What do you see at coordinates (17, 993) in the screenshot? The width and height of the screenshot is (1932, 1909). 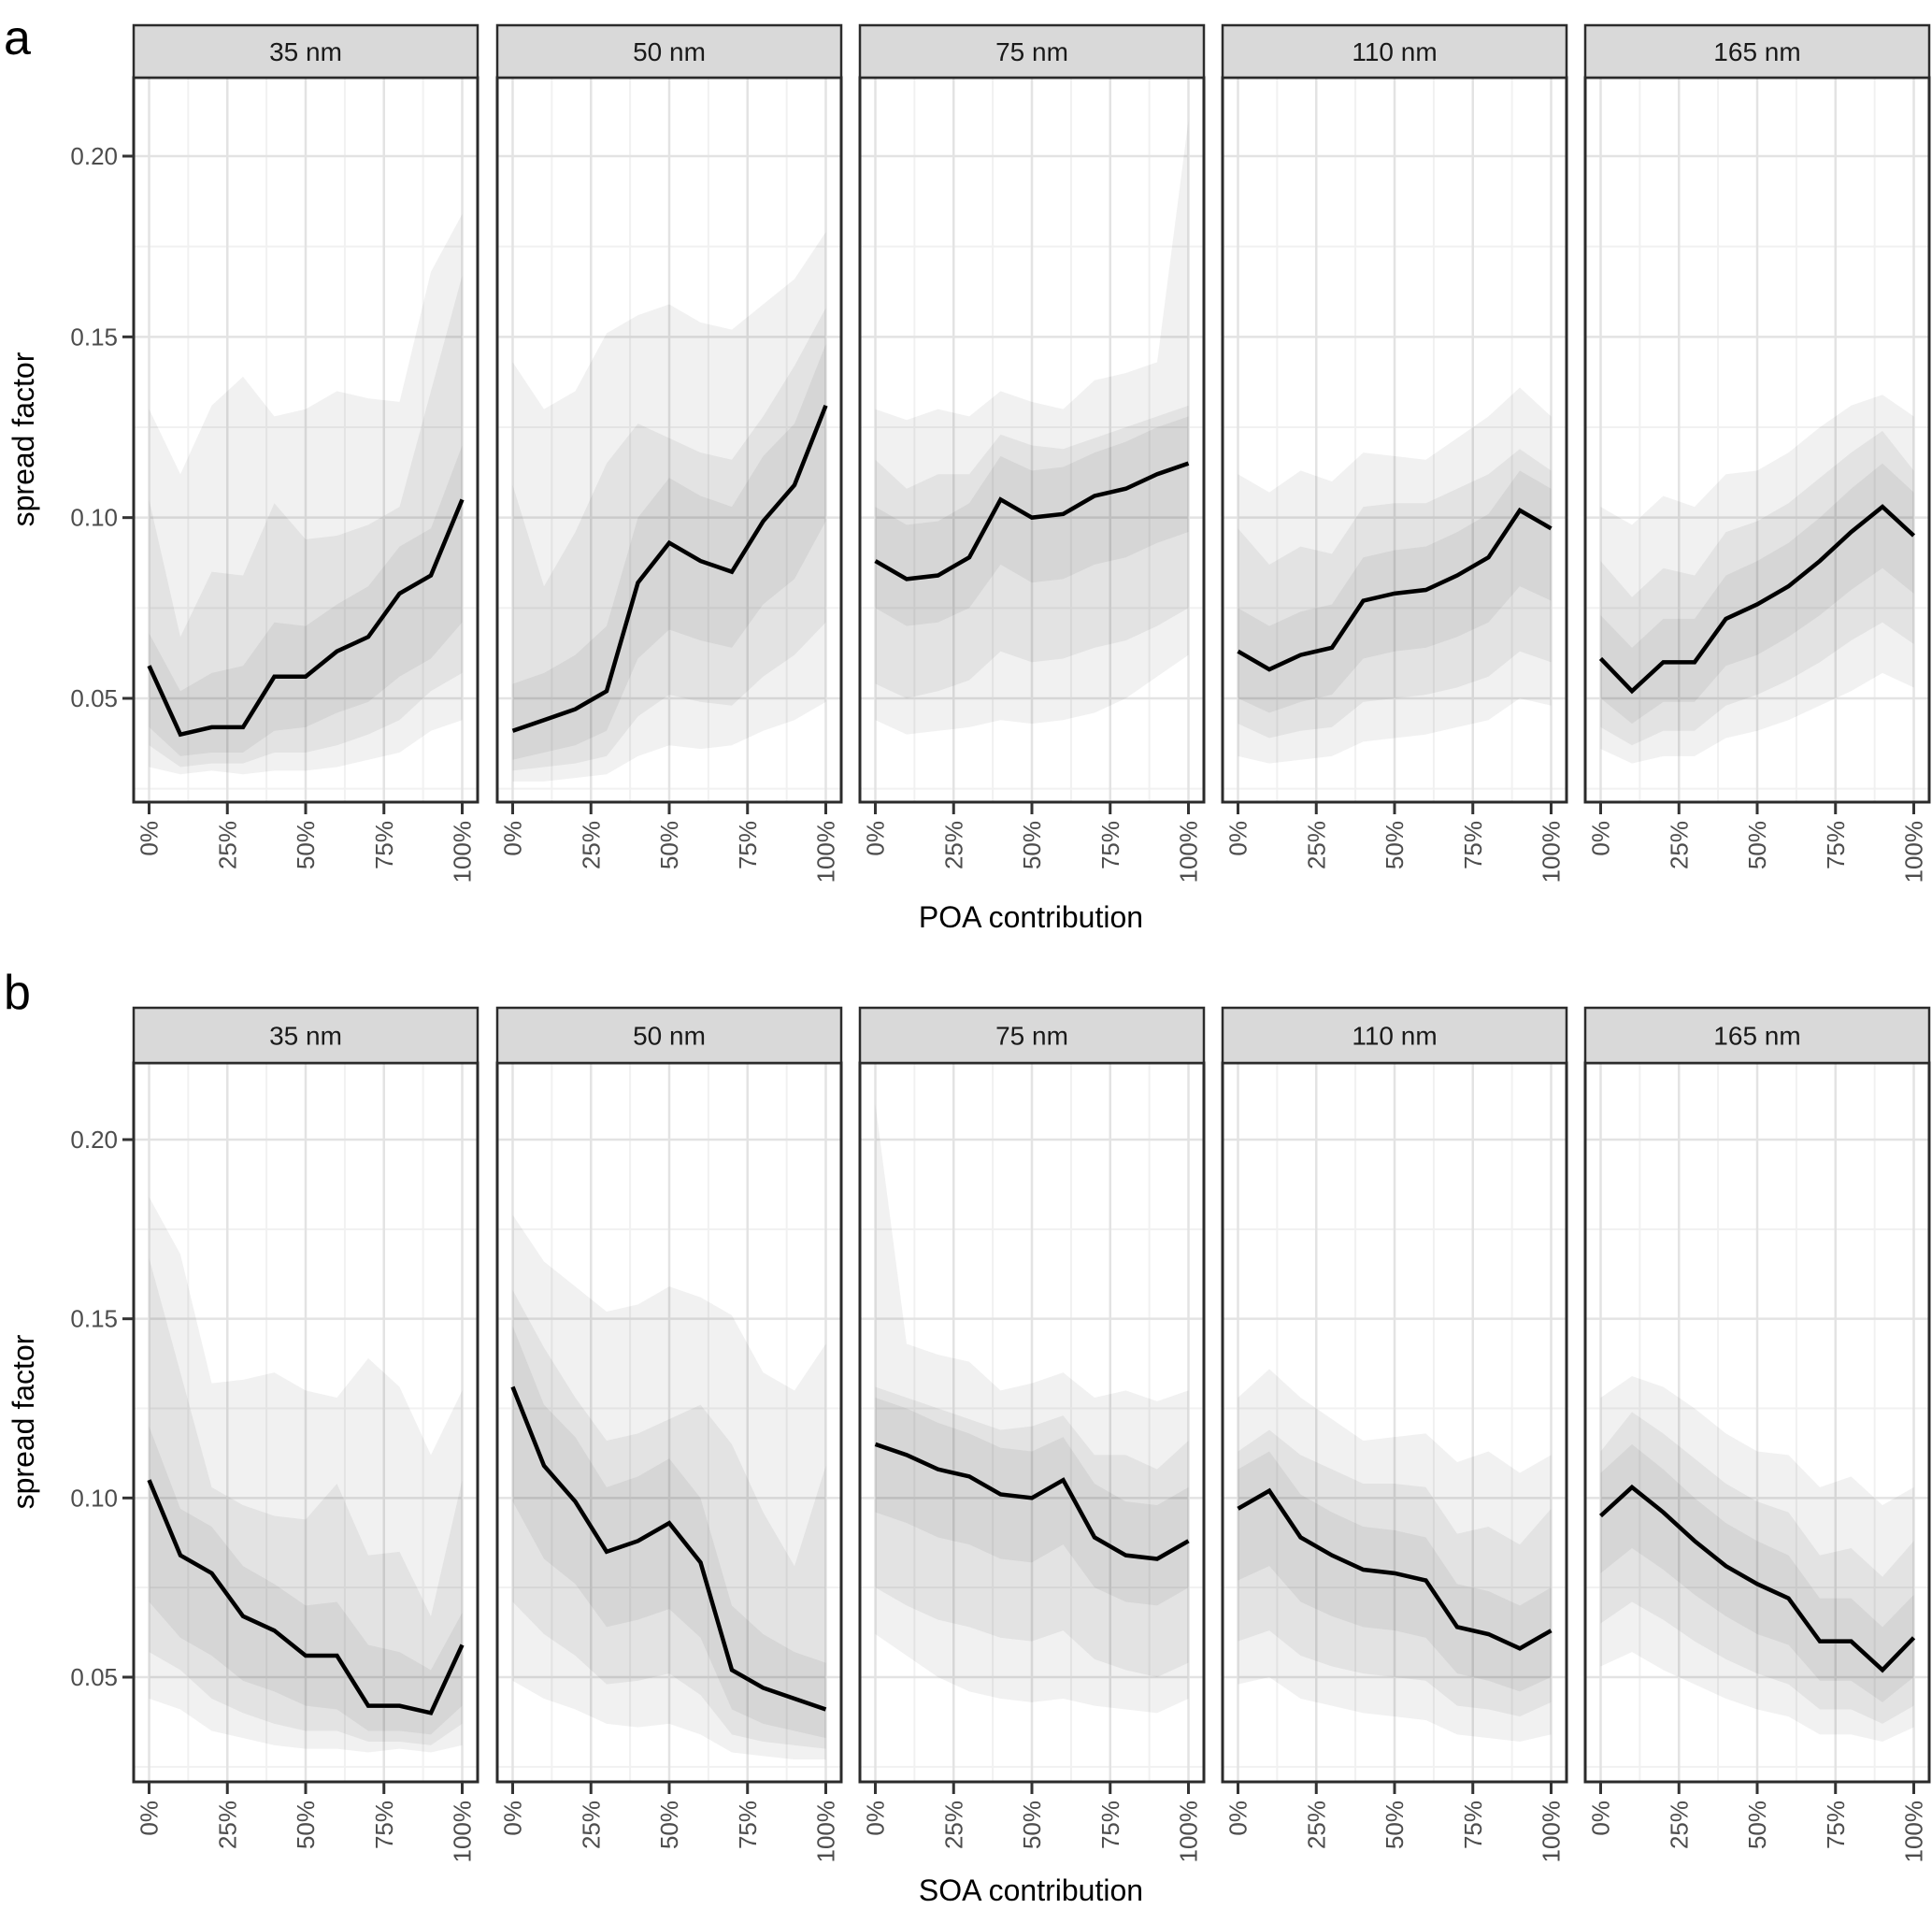 I see `subfigure-label-b: b` at bounding box center [17, 993].